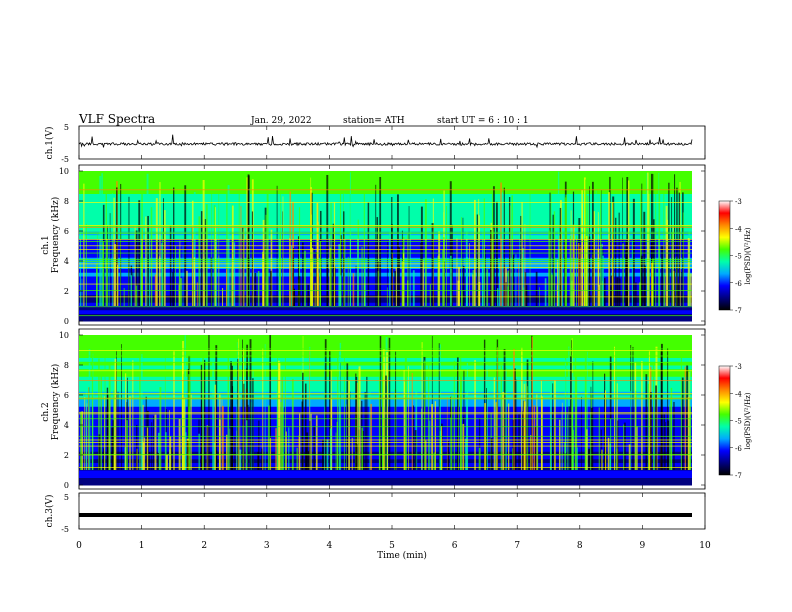 Image resolution: width=792 pixels, height=612 pixels. I want to click on frequency-tick-label: 0, so click(66, 321).